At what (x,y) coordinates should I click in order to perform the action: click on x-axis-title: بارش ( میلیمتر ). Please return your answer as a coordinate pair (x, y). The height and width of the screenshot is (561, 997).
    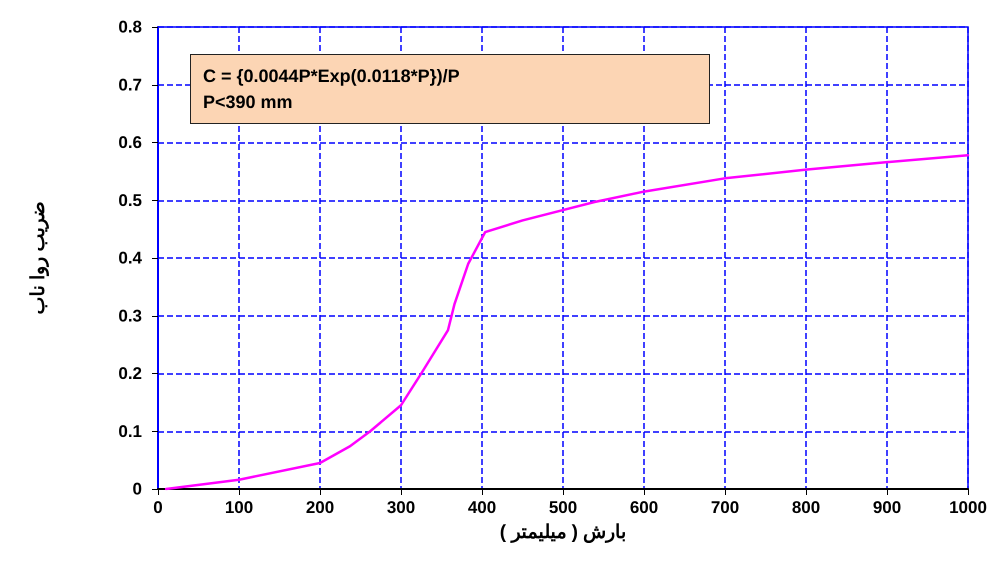
    Looking at the image, I should click on (563, 532).